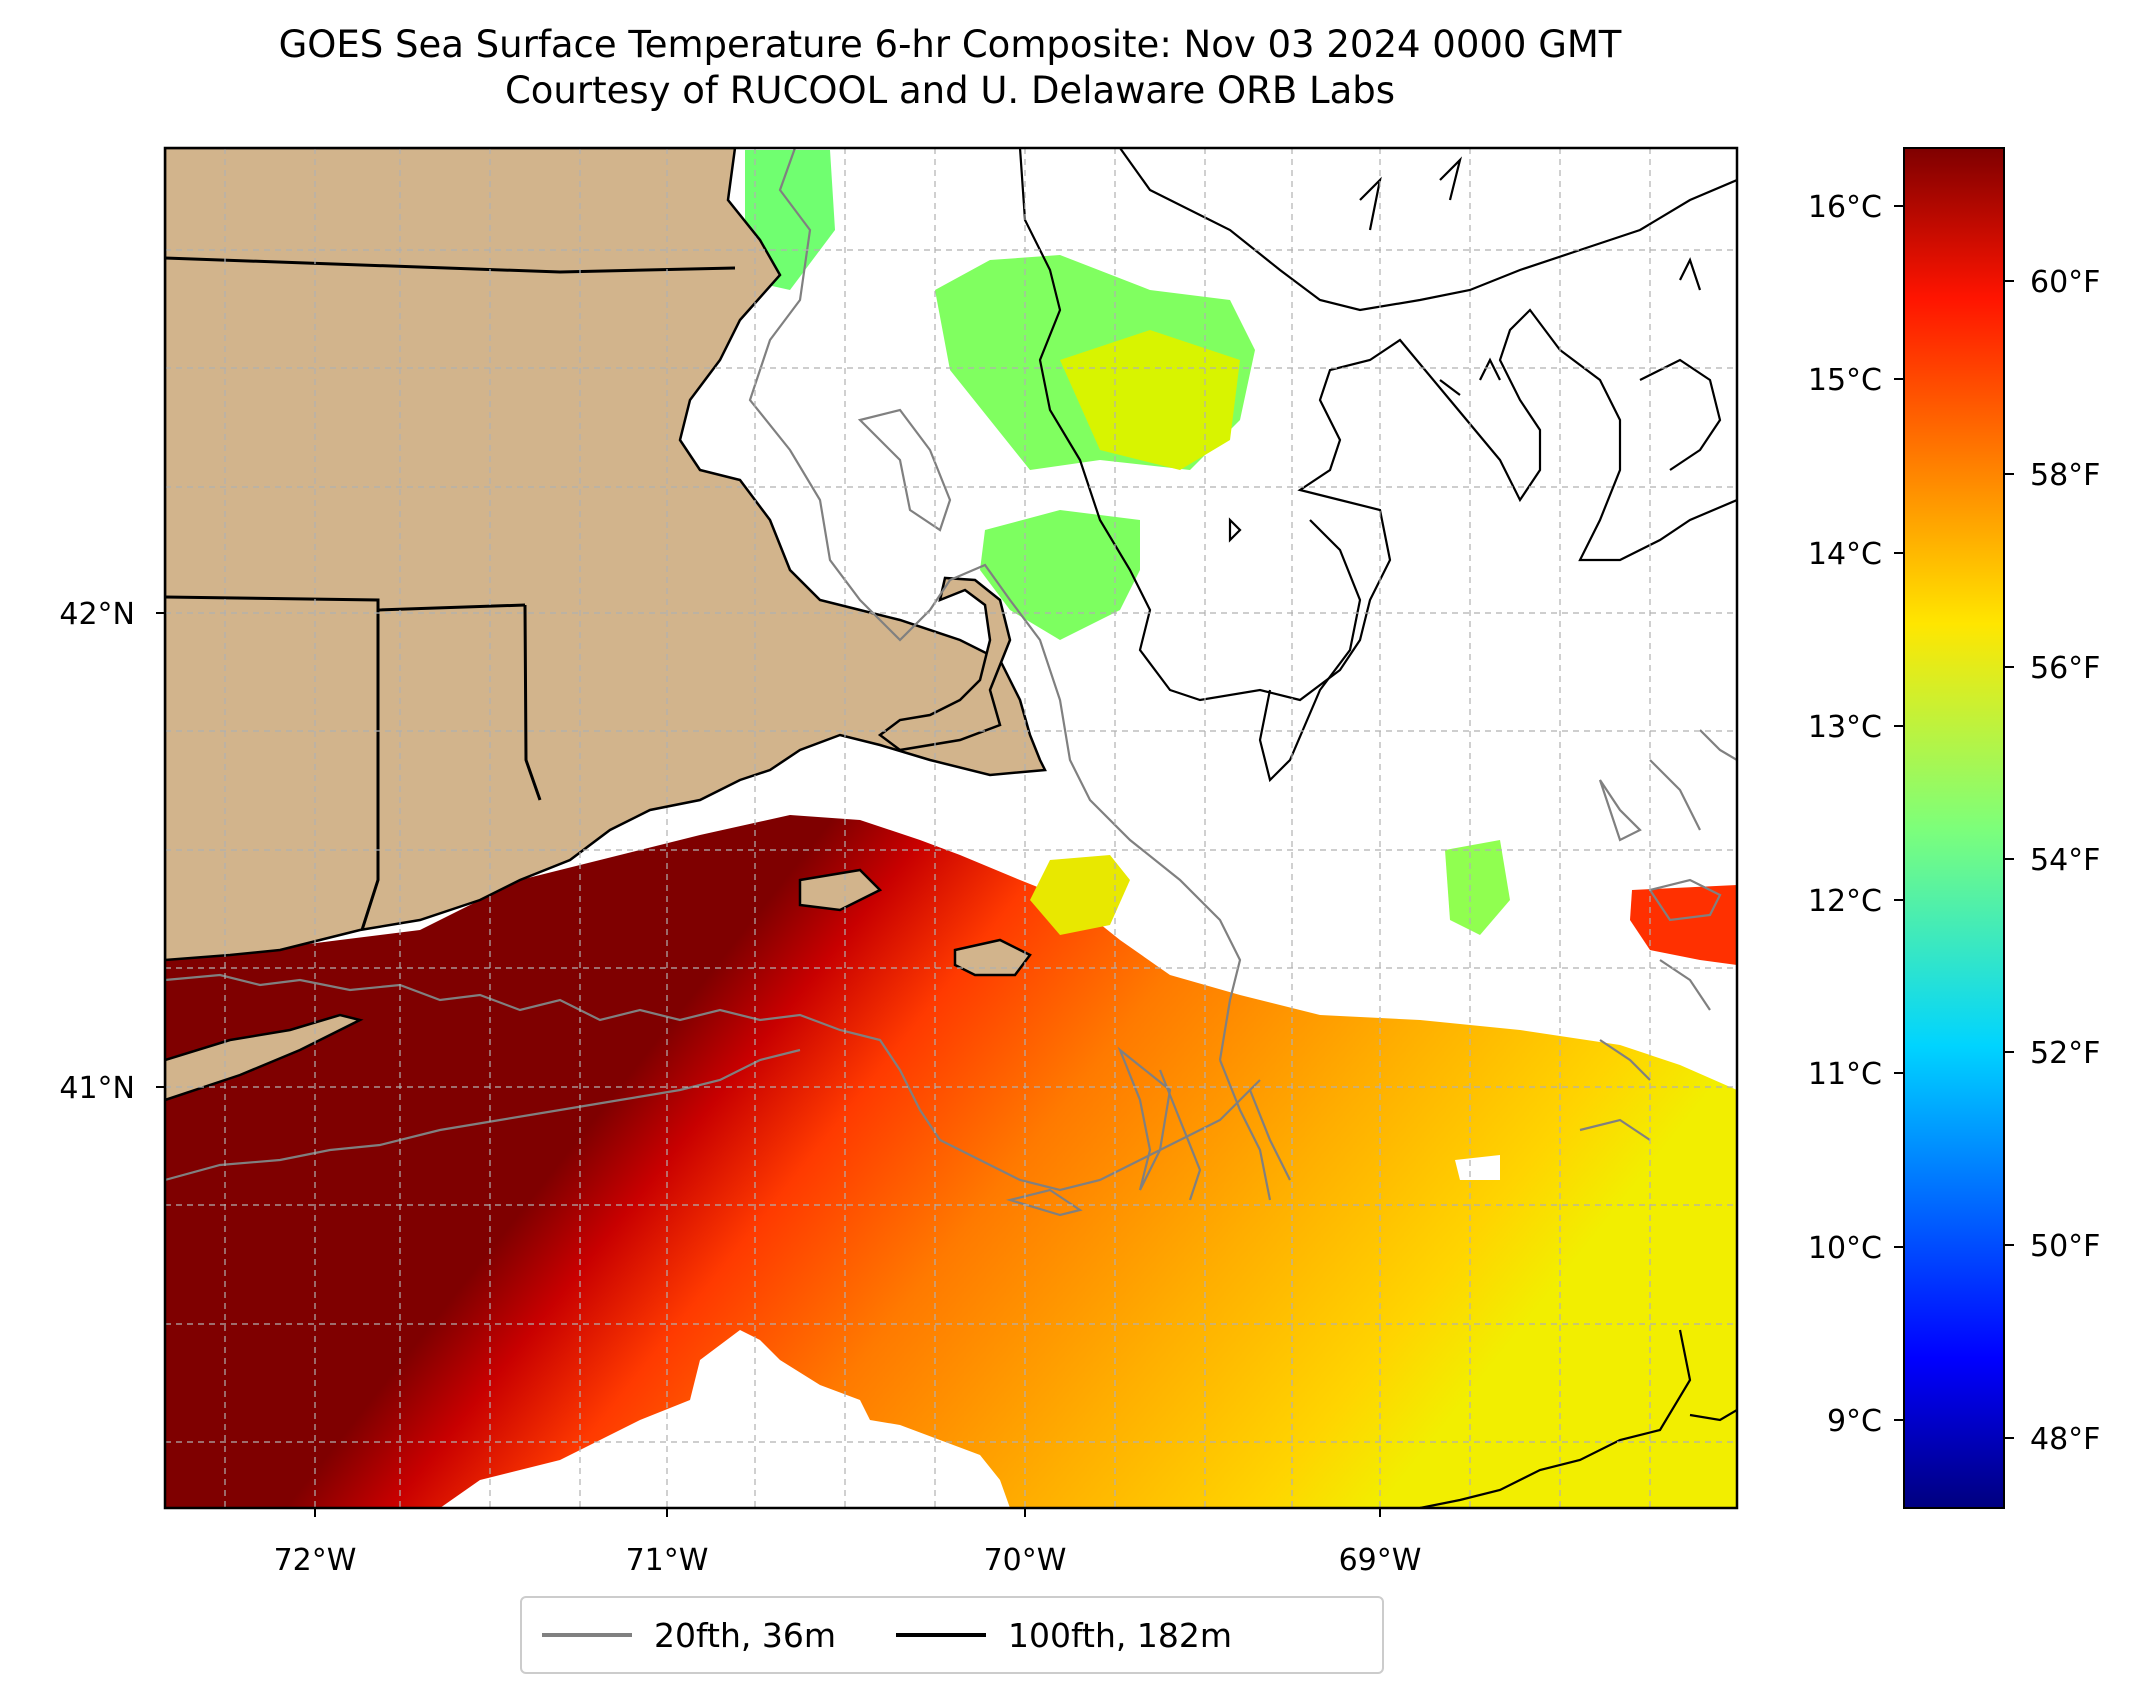 Image resolution: width=2154 pixels, height=1698 pixels. I want to click on colorbar-celsius-label: 16°C, so click(1845, 207).